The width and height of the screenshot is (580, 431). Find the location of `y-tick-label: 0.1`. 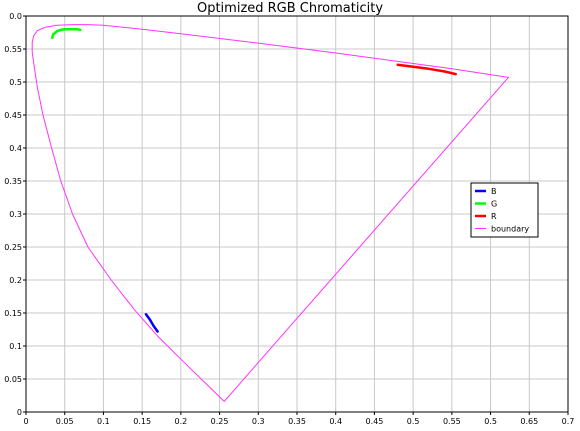

y-tick-label: 0.1 is located at coordinates (15, 346).